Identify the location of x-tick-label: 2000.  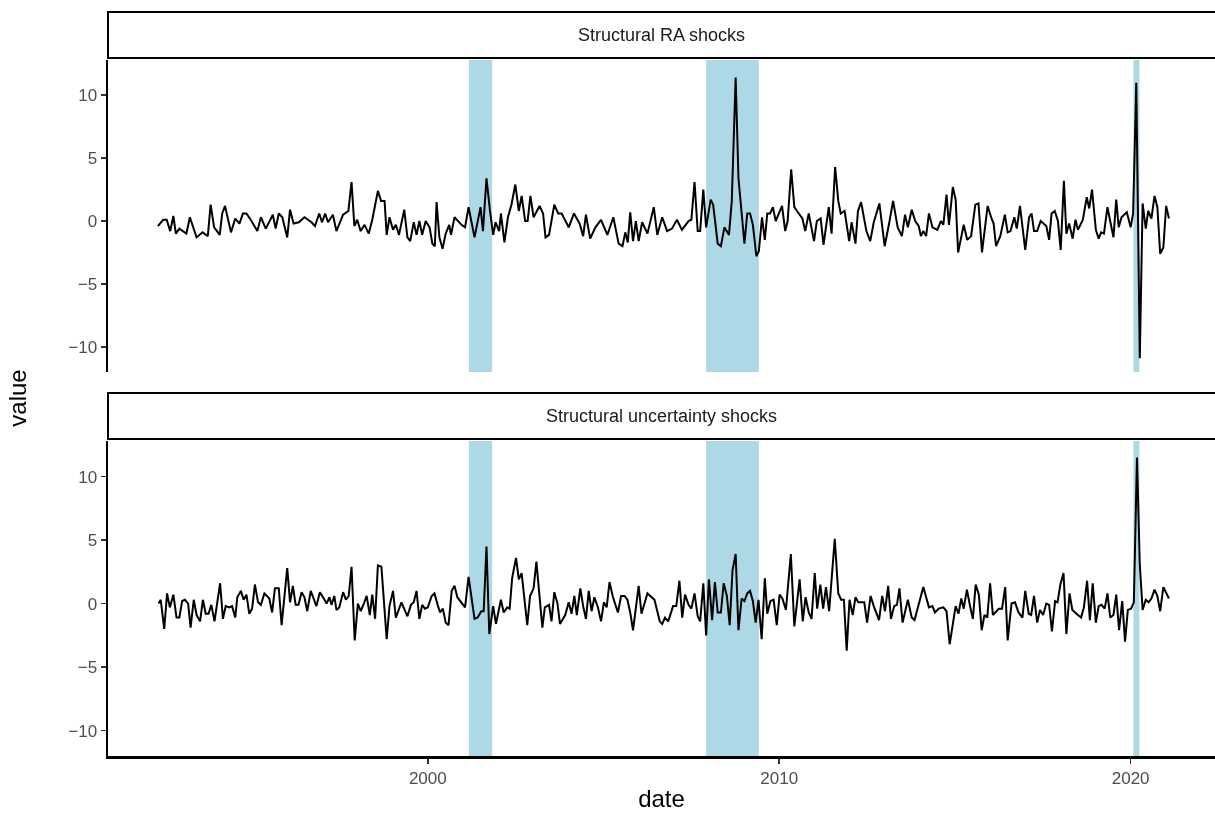
(427, 778).